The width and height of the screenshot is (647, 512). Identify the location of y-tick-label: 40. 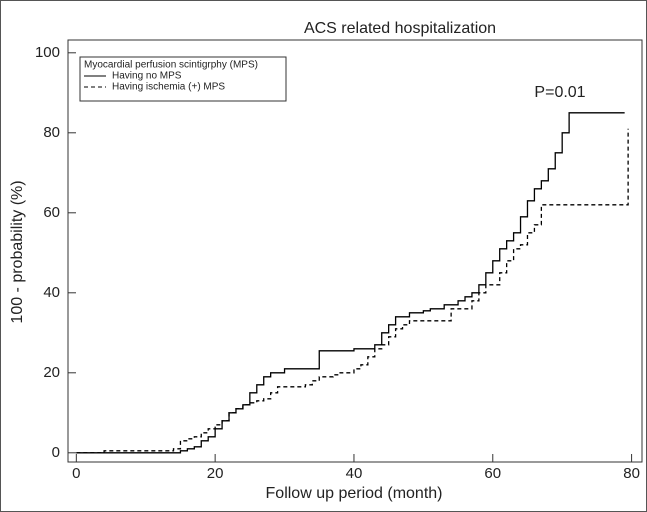
(51, 292).